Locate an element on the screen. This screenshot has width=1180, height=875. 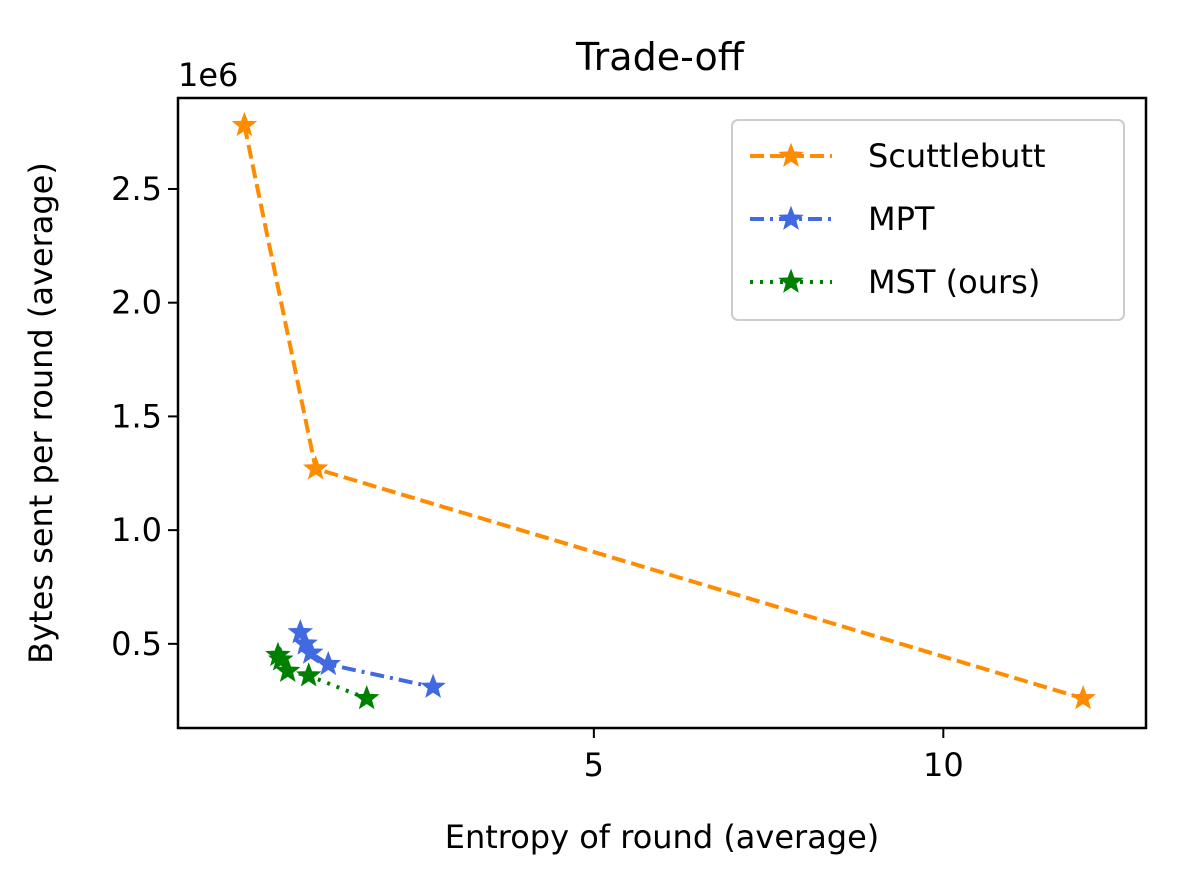
x-tick-label: 5 is located at coordinates (594, 765).